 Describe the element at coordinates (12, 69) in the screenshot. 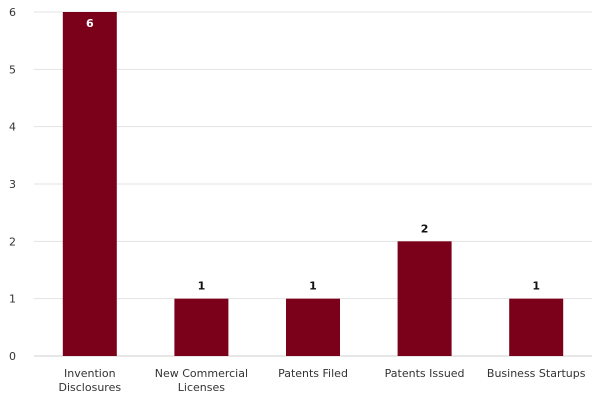

I see `y-tick-label: 5` at that location.